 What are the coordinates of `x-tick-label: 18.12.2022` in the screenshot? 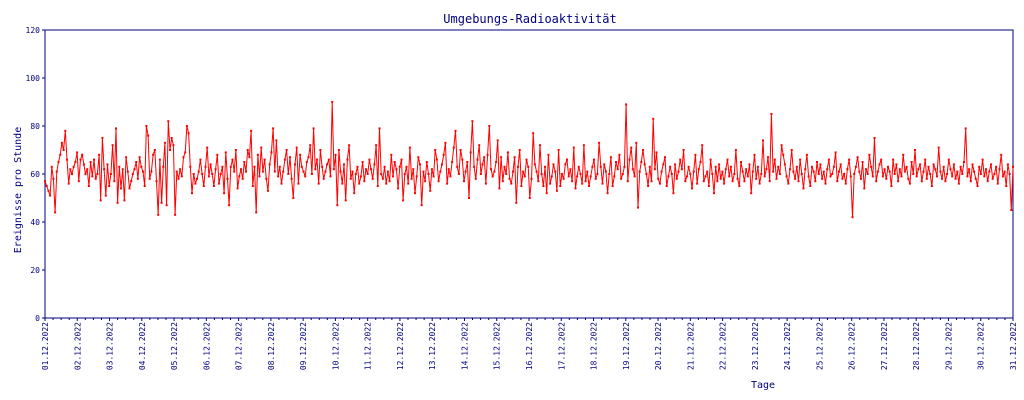 It's located at (594, 346).